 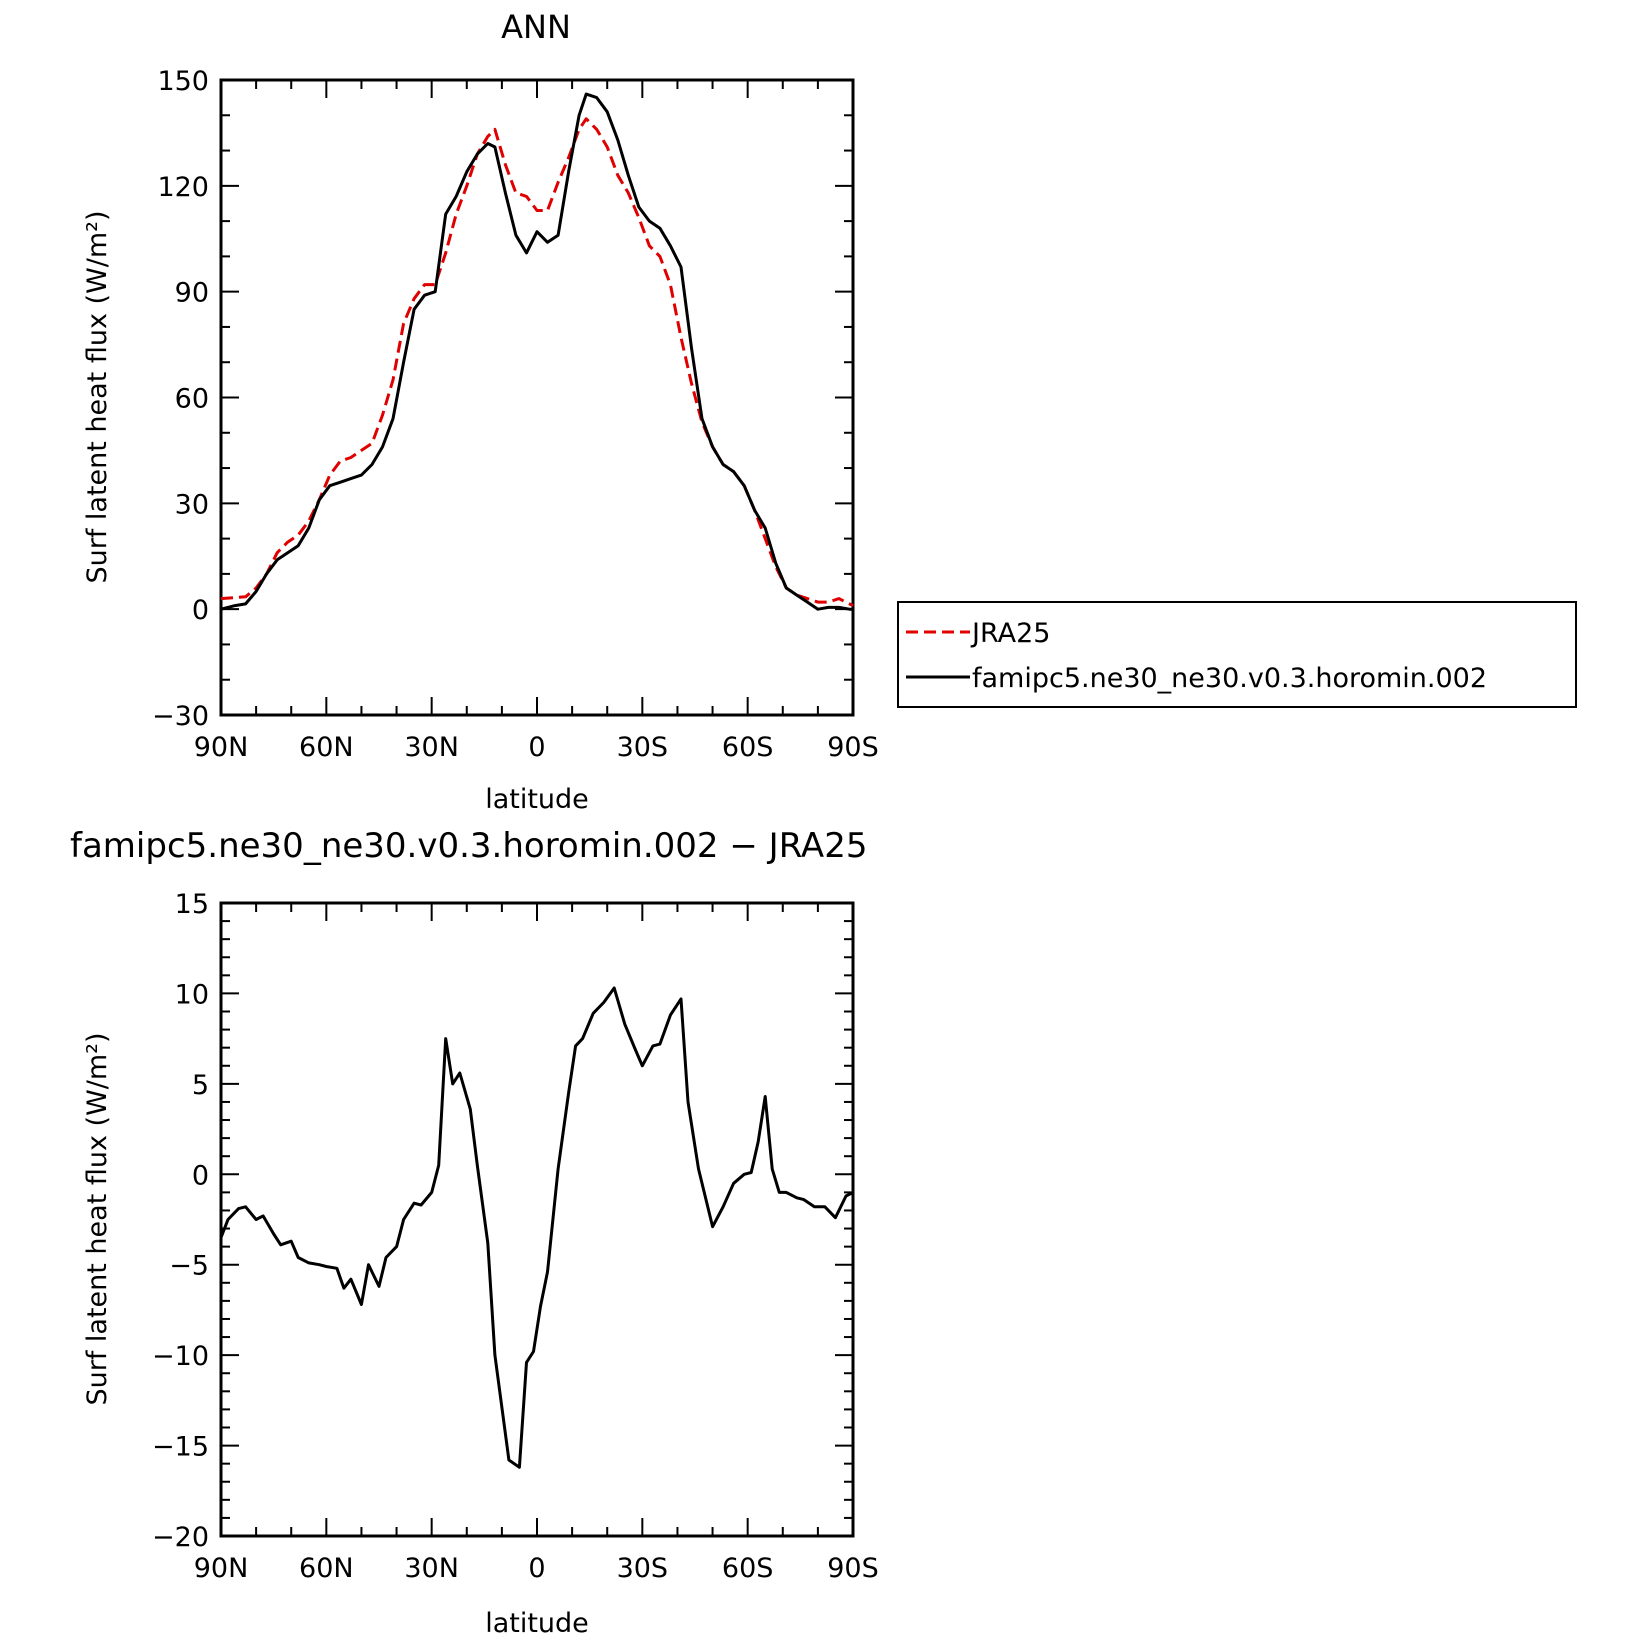 What do you see at coordinates (1229, 678) in the screenshot?
I see `legend-label-model: famipc5.ne30_ne30.v0.3.horomin.002` at bounding box center [1229, 678].